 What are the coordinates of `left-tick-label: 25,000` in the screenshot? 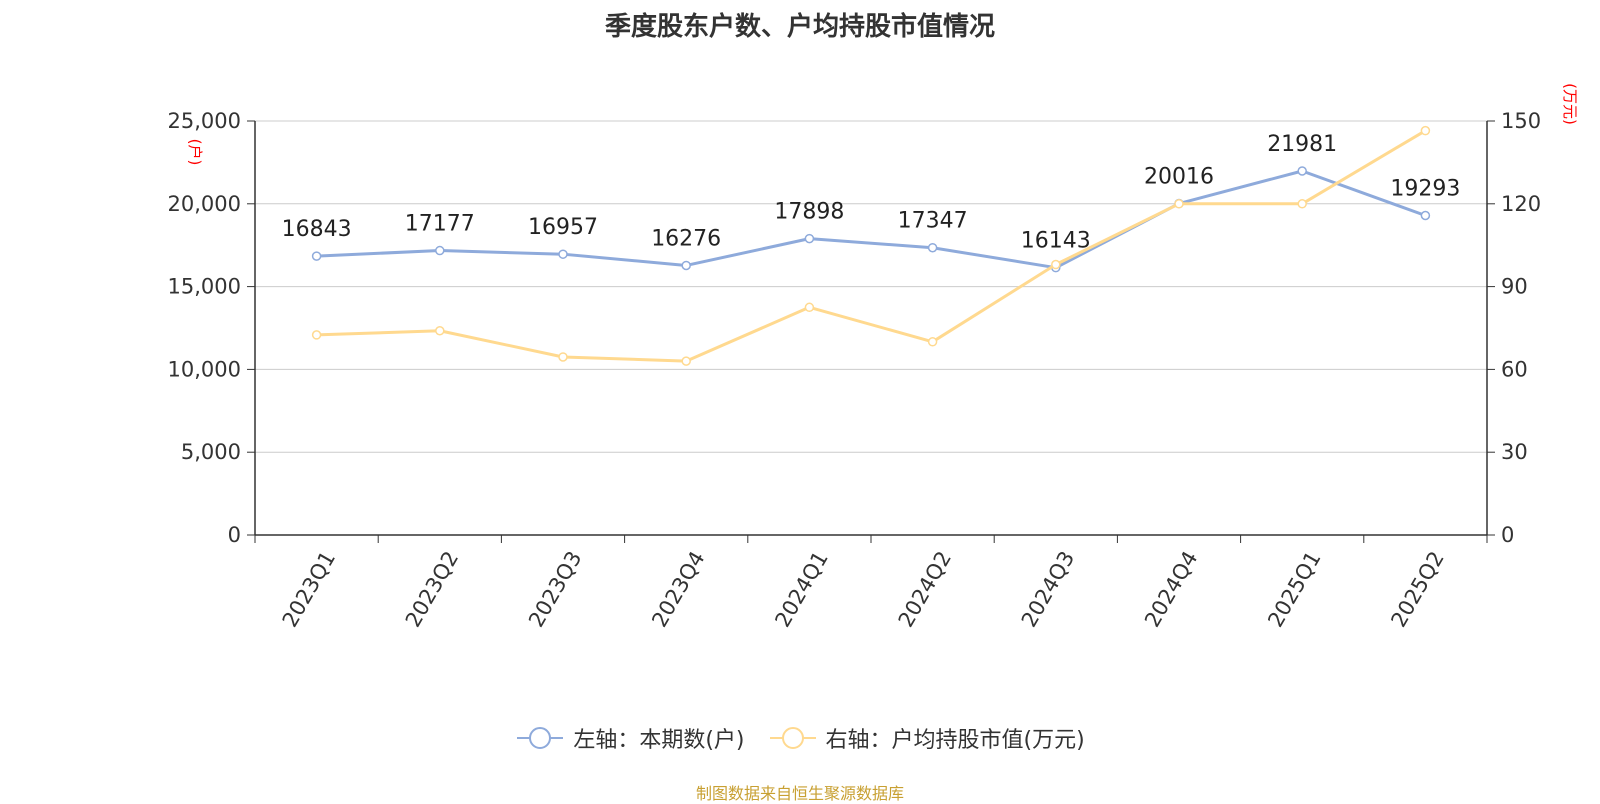 It's located at (204, 121).